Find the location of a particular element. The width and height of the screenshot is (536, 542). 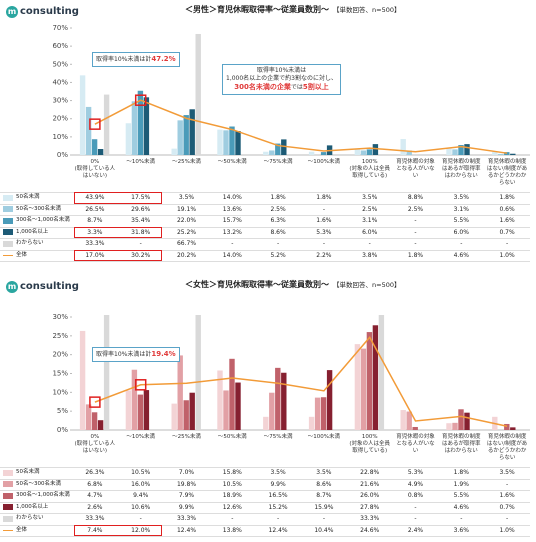

annotation-text: では is located at coordinates (296, 87).